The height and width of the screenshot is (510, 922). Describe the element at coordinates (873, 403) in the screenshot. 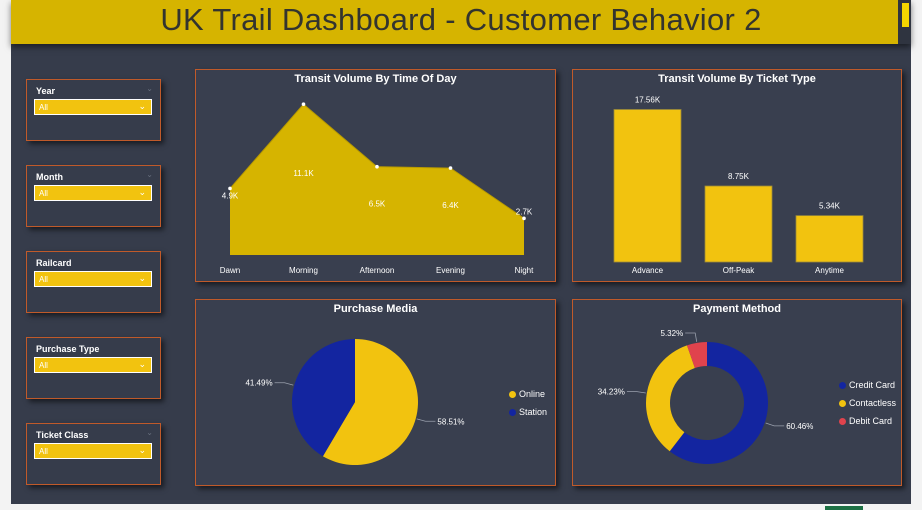

I see `legend-label: Contactless` at that location.